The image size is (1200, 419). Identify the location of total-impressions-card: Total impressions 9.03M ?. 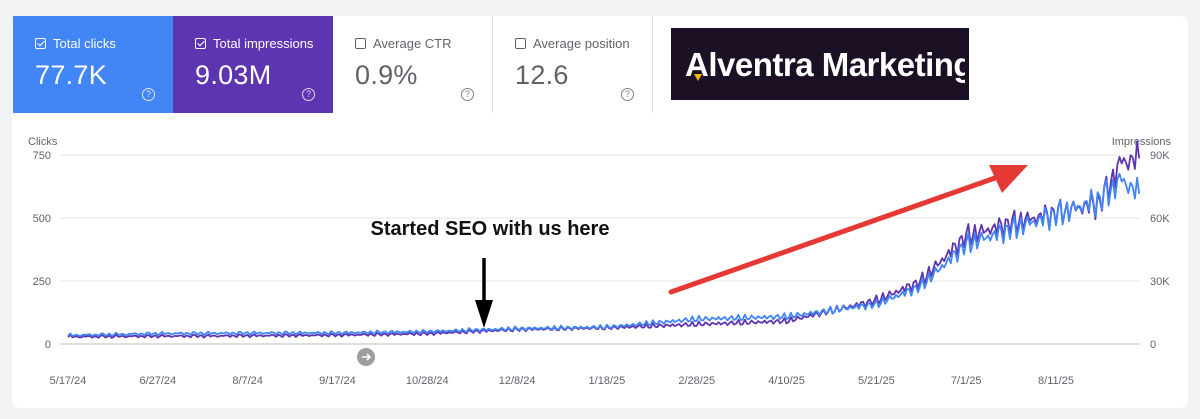
(253, 64).